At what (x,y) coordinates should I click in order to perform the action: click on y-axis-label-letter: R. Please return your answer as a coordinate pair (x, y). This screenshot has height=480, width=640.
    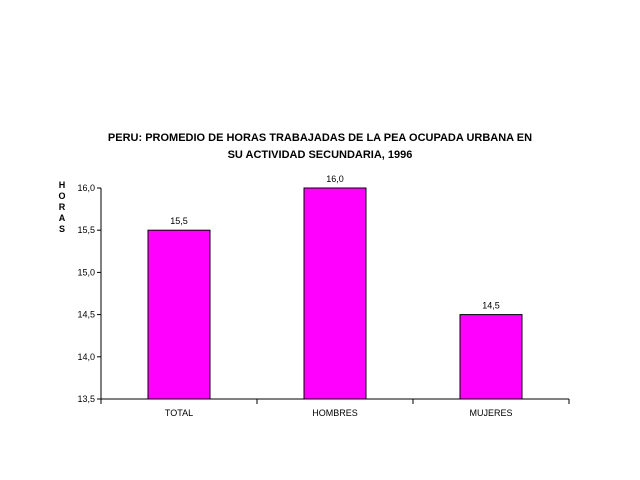
    Looking at the image, I should click on (62, 207).